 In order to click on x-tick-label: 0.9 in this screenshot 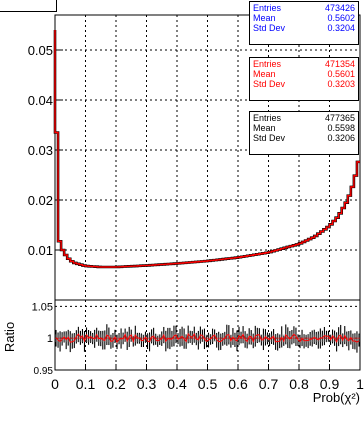, I will do `click(330, 384)`.